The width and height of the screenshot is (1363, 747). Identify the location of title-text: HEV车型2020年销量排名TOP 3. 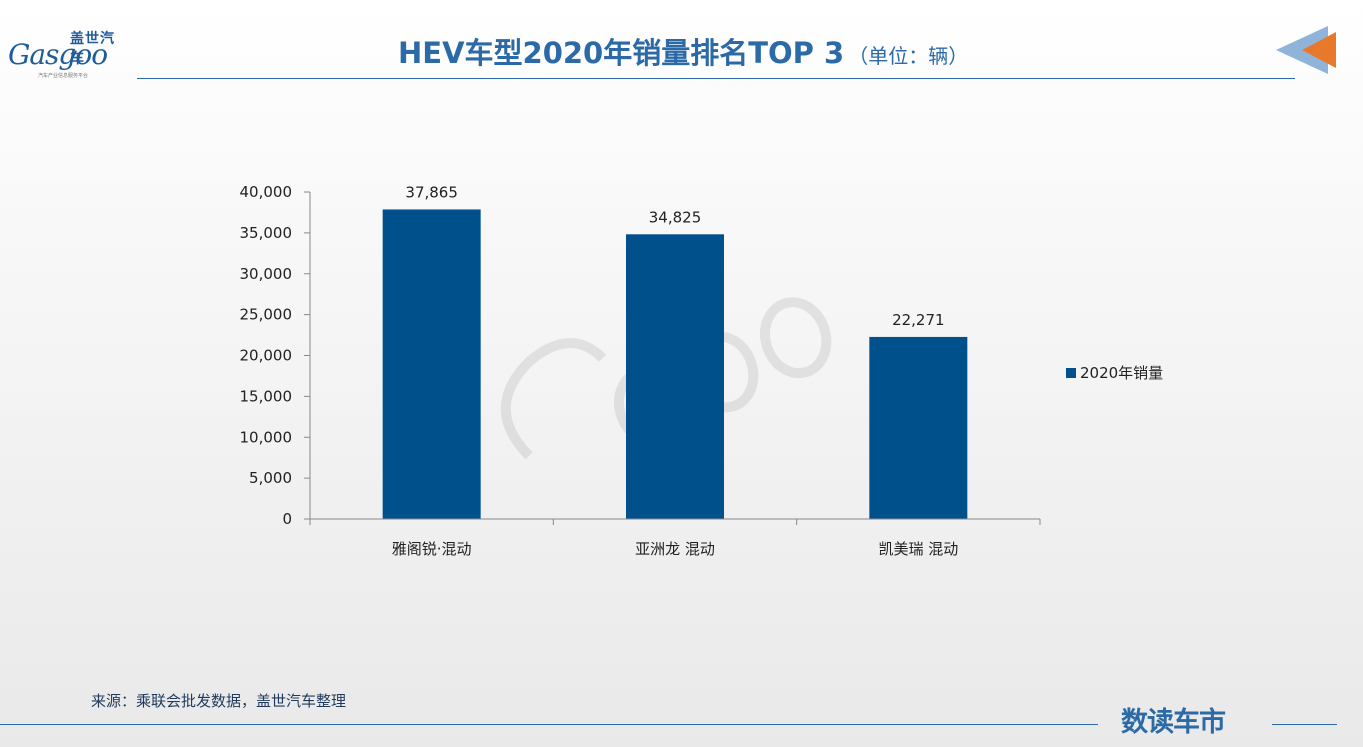
(621, 53).